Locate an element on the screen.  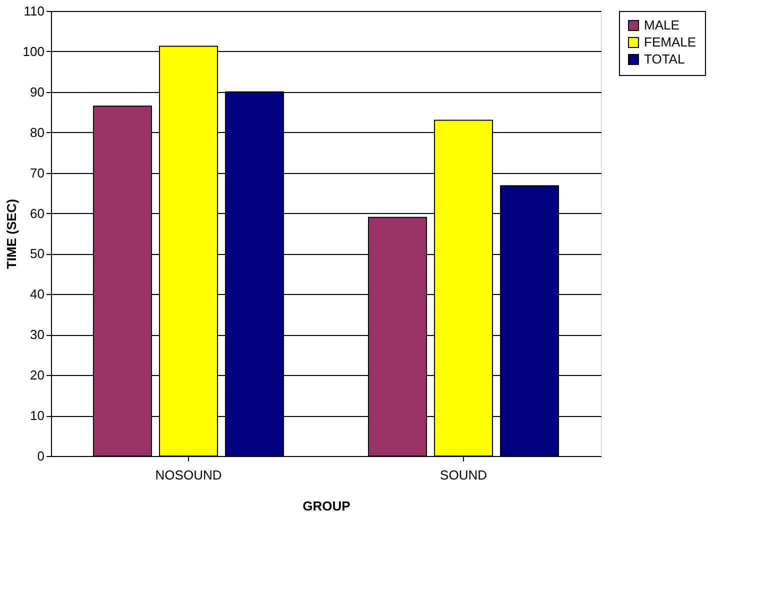
y-tick-label: 70 is located at coordinates (37, 172).